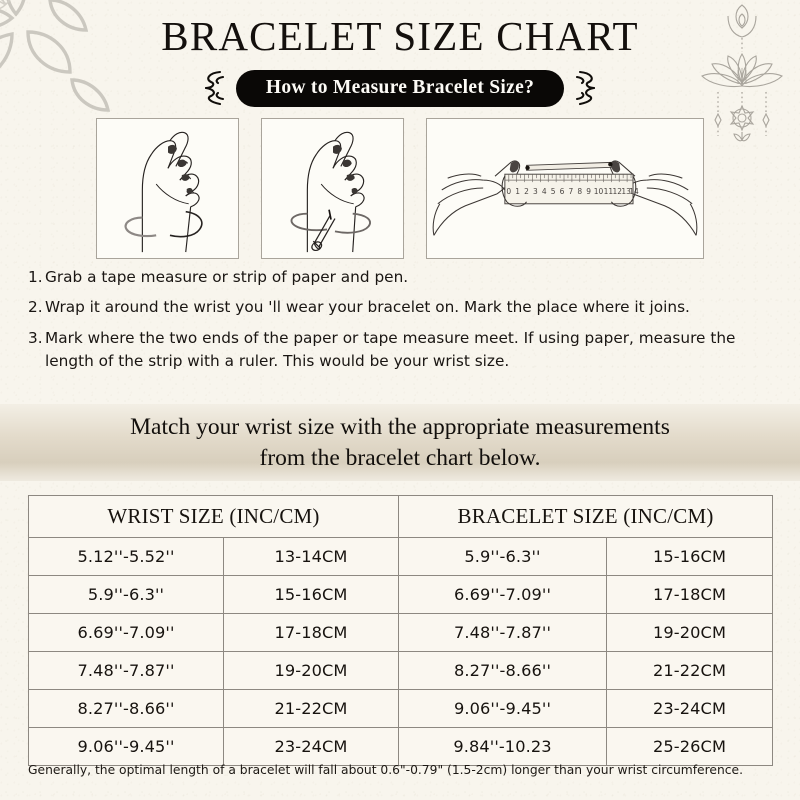  Describe the element at coordinates (502, 746) in the screenshot. I see `cell-bracelet-inch: 9.84''-10.23` at that location.